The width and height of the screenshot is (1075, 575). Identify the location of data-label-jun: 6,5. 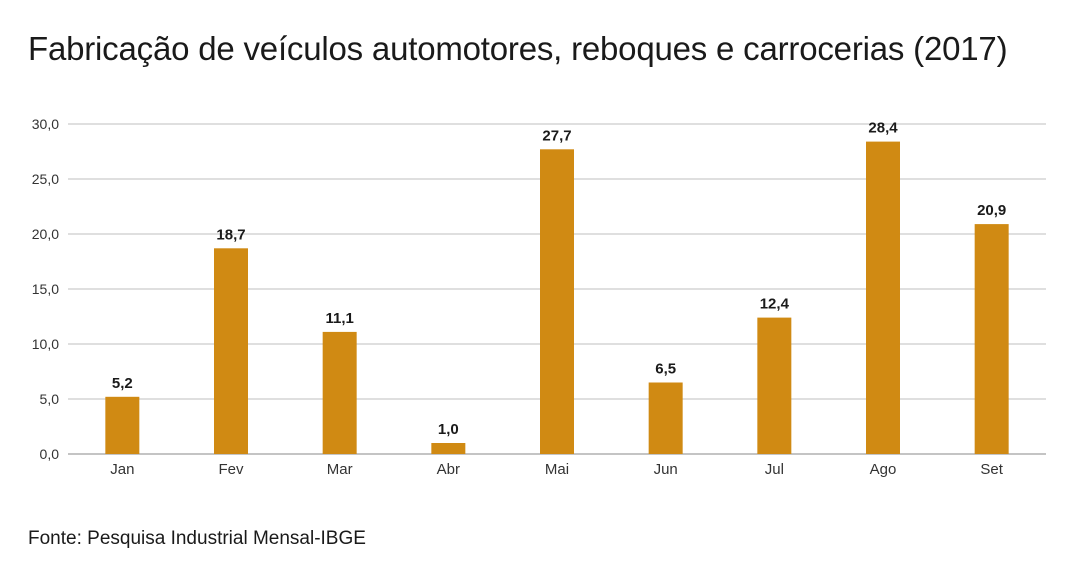
(665, 369).